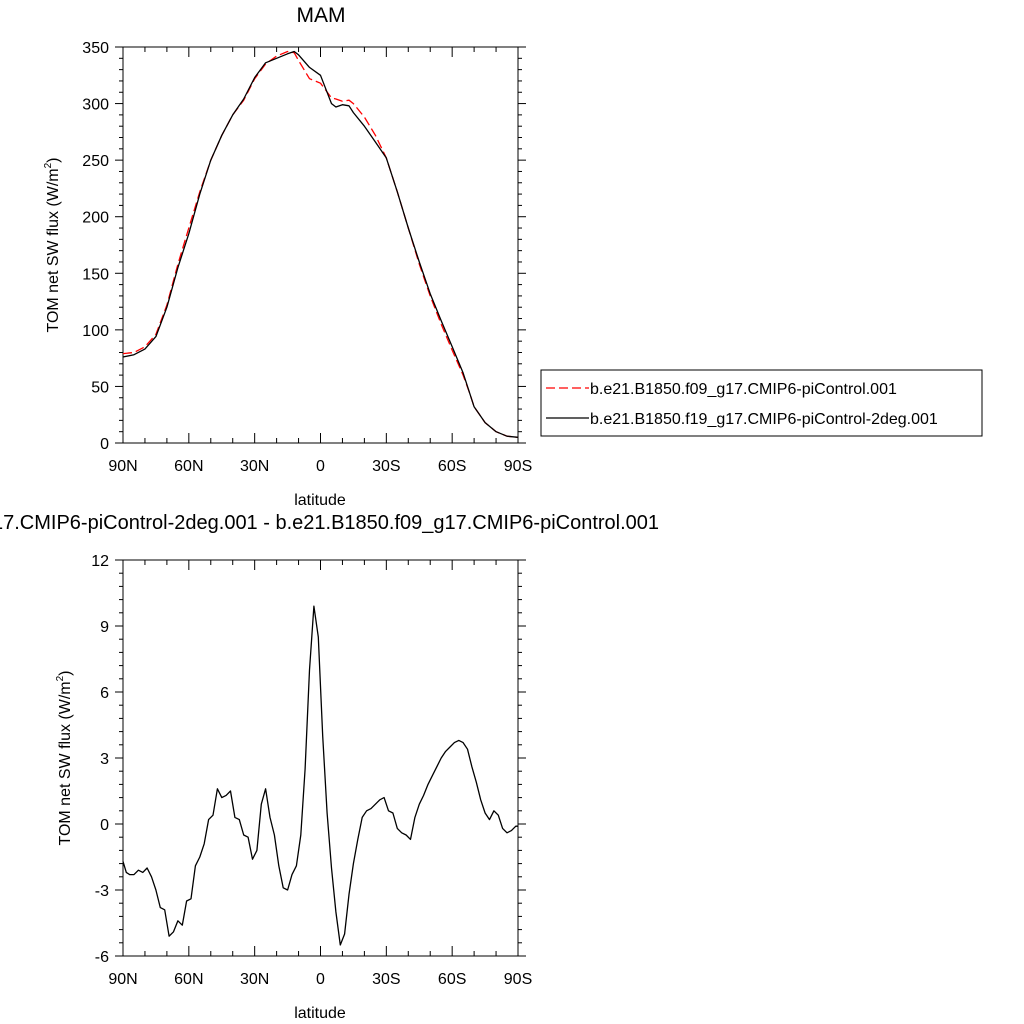 This screenshot has width=1024, height=1024. I want to click on top-y-tick-label: 0, so click(104, 444).